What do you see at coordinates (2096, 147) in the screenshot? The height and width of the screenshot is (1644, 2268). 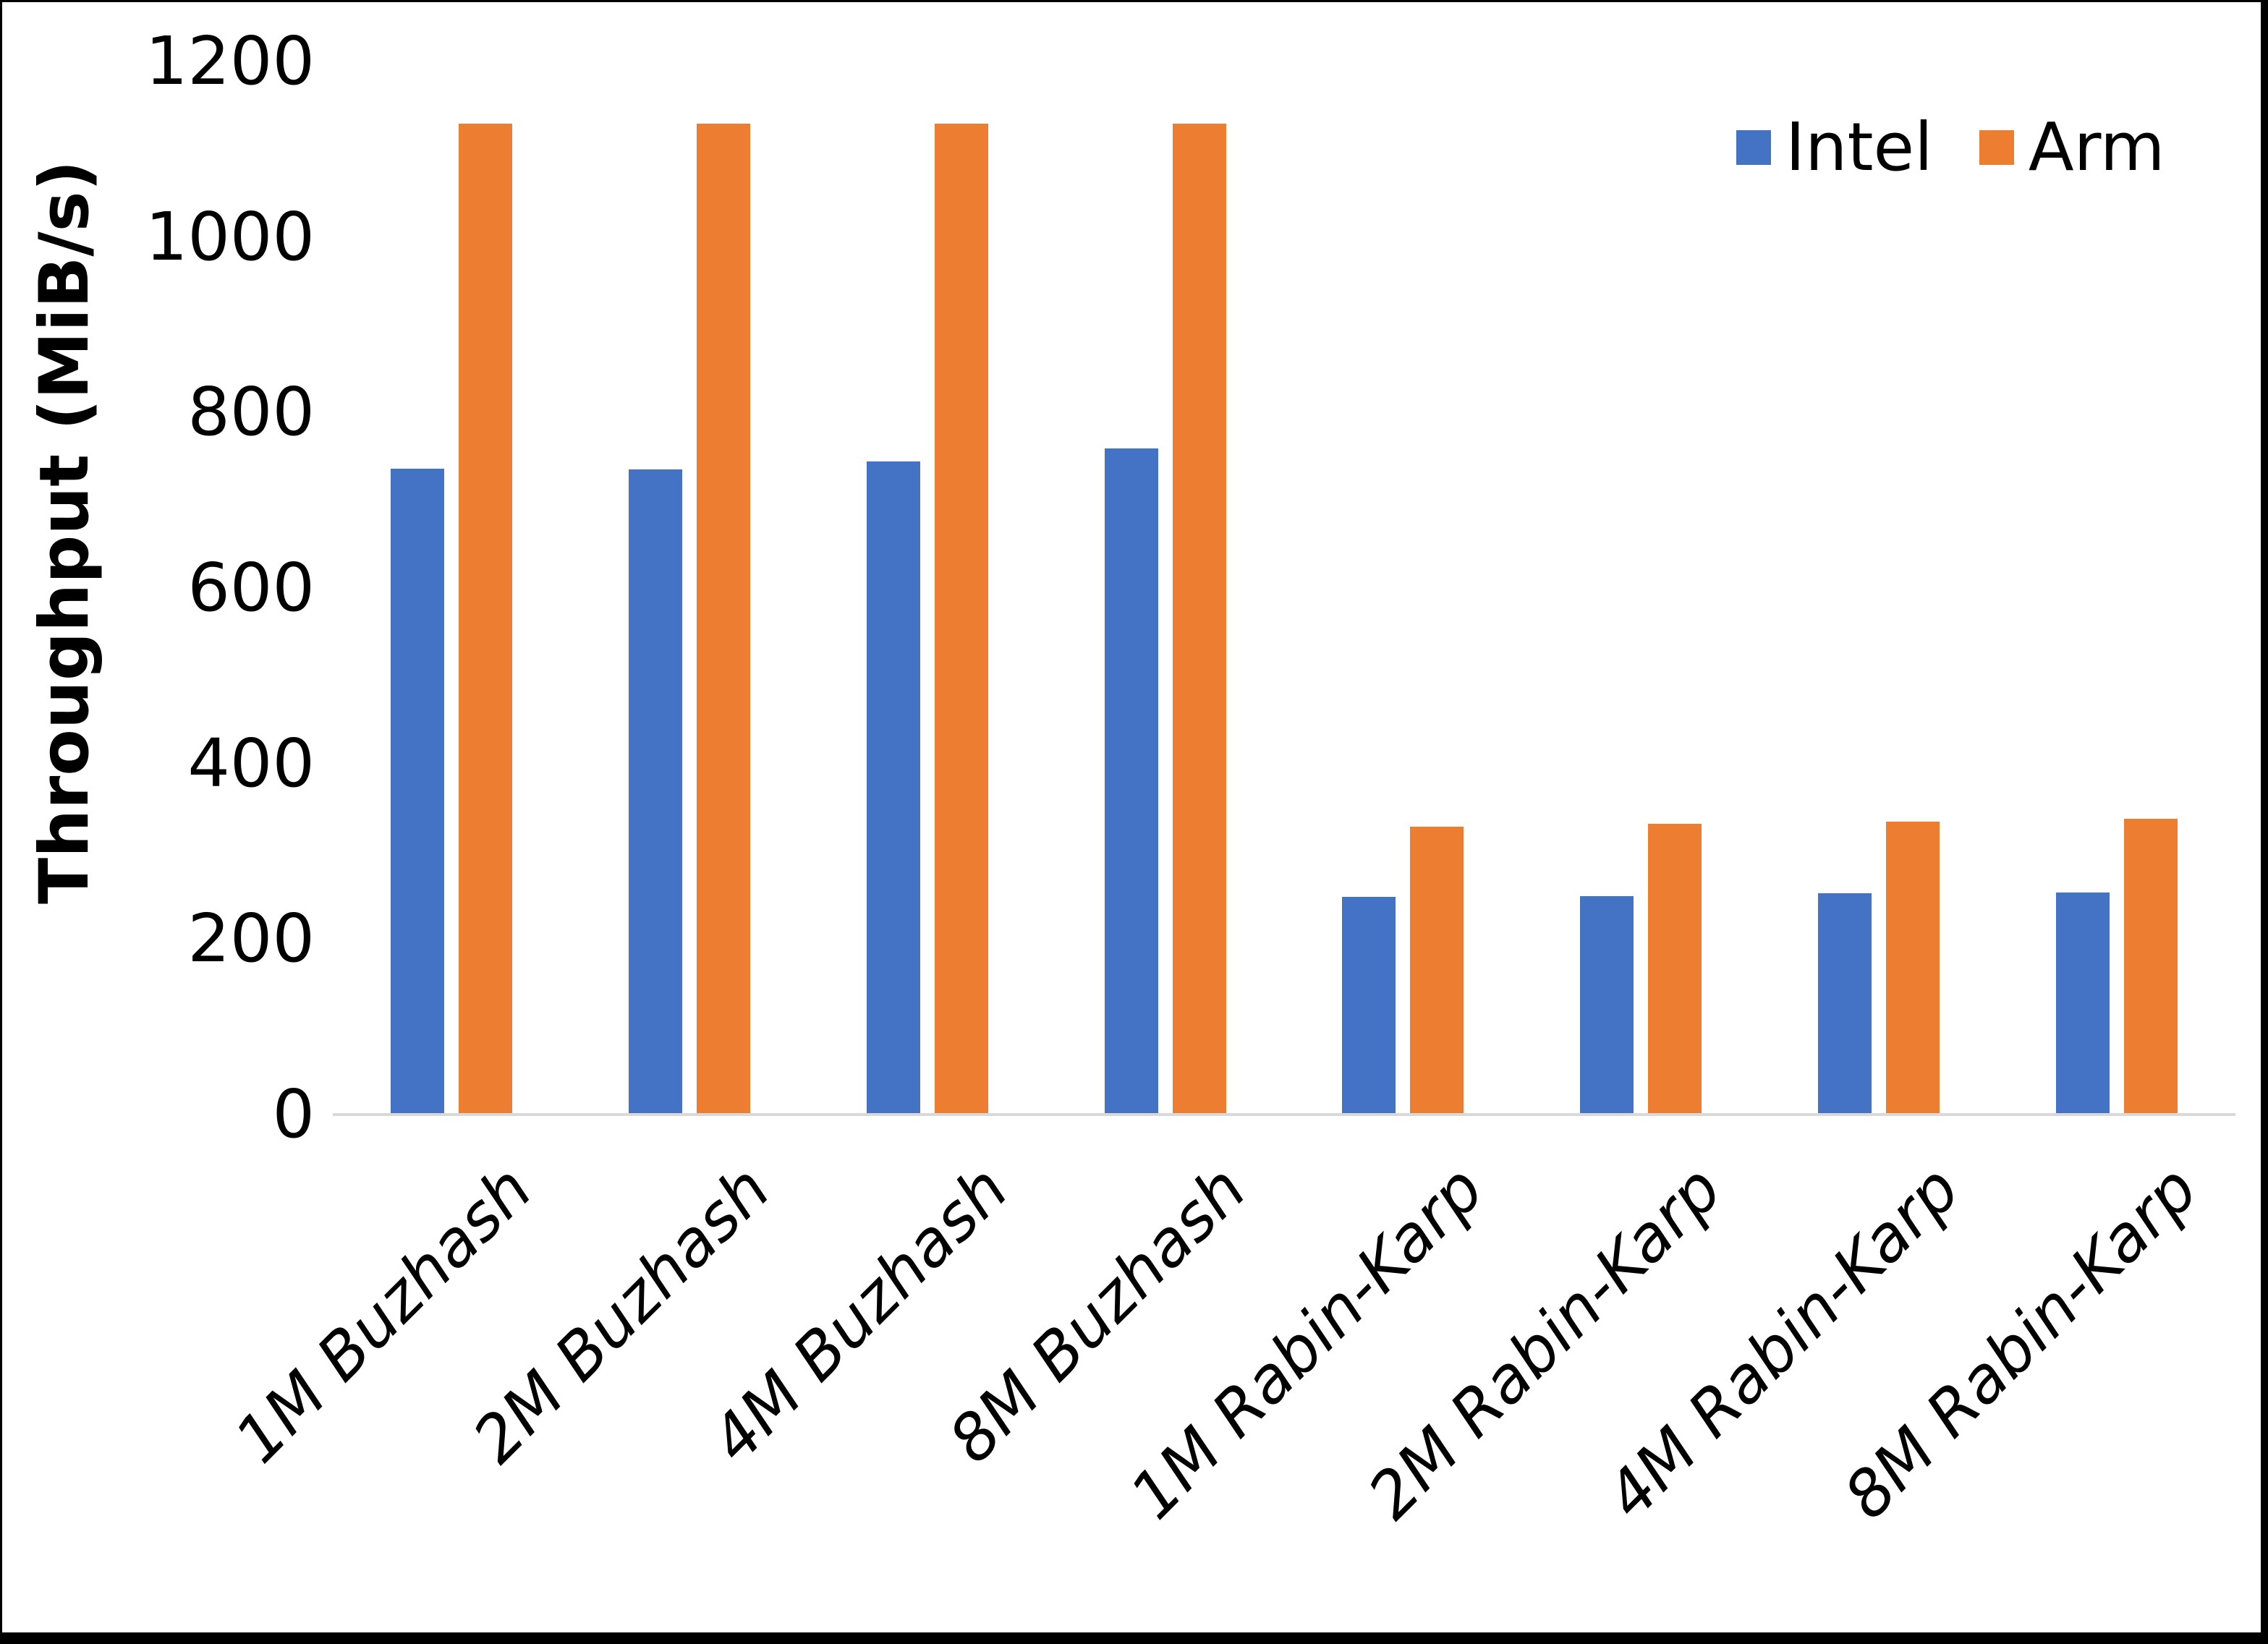 I see `legend-label-arm: Arm` at bounding box center [2096, 147].